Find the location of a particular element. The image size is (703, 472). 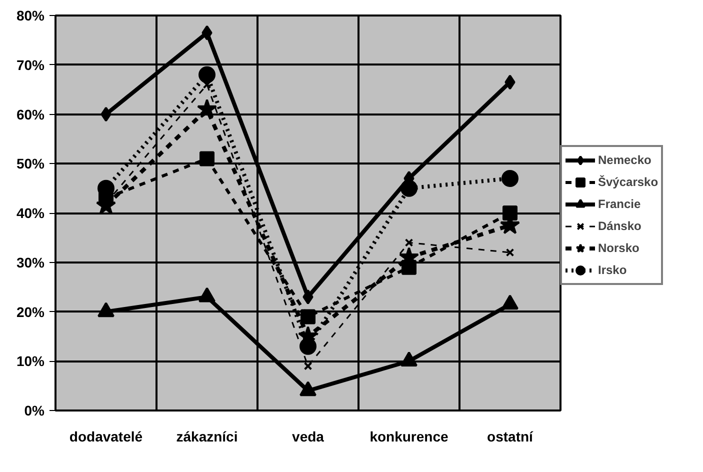

y-tick-label: 80% is located at coordinates (31, 16).